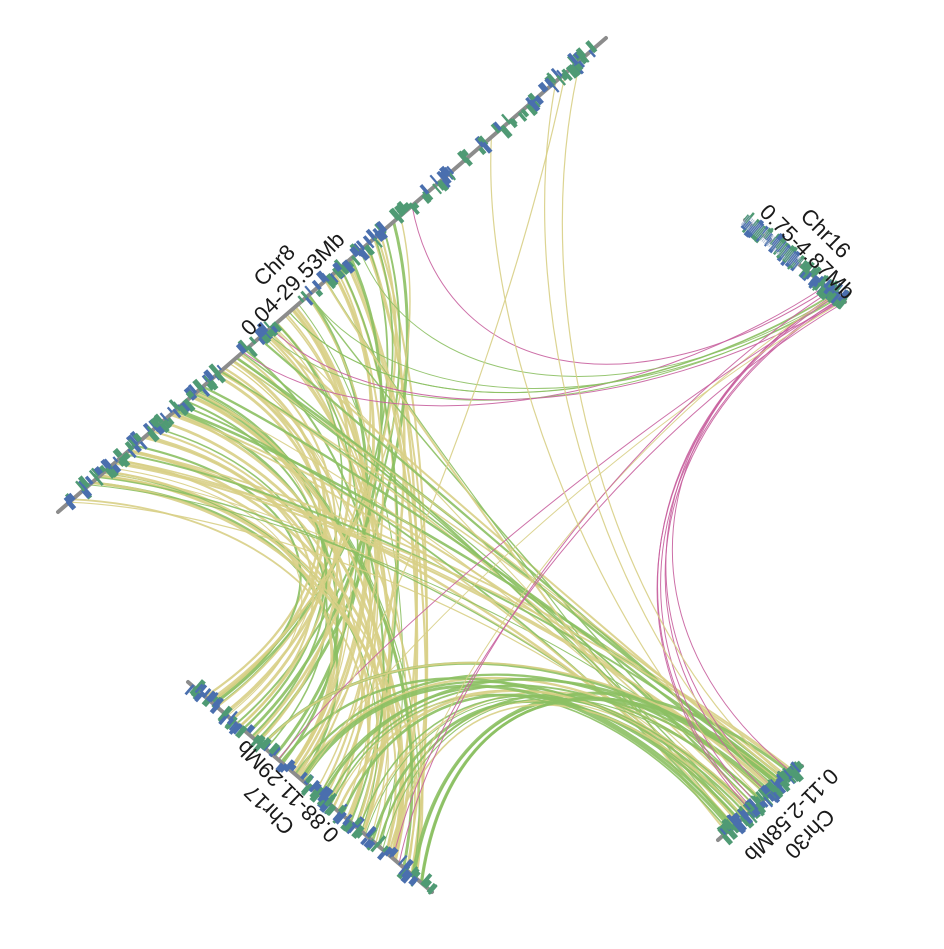 This screenshot has width=944, height=949. I want to click on chr16-track, so click(795, 261).